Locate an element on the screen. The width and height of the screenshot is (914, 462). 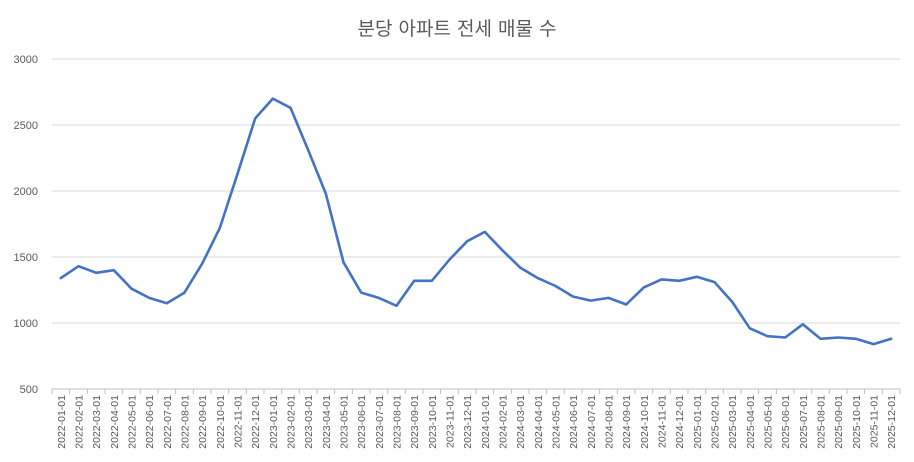
x-tick-label: 2023-02-01 is located at coordinates (292, 422).